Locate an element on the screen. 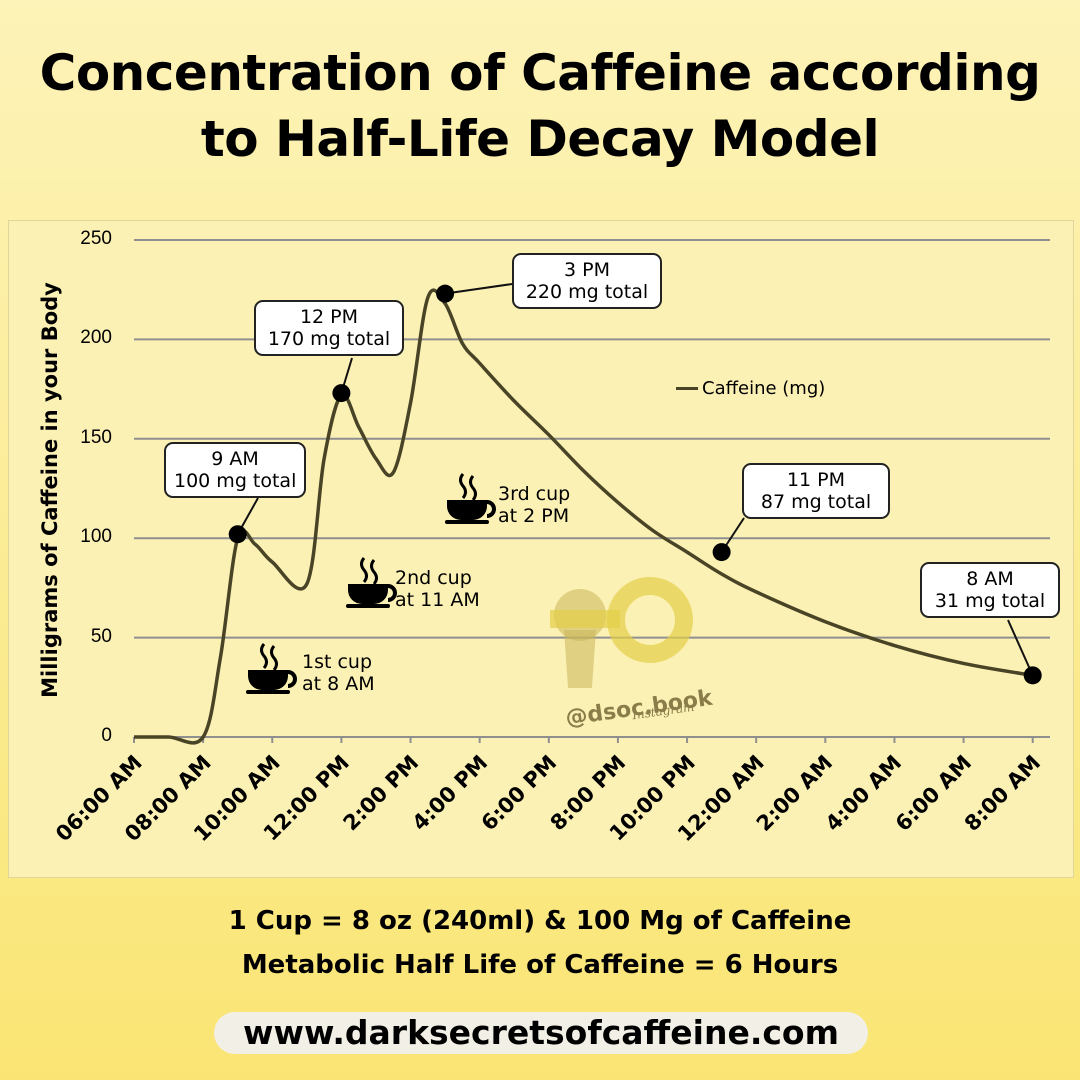 Image resolution: width=1080 pixels, height=1080 pixels. y-tick-label: 0 is located at coordinates (106, 735).